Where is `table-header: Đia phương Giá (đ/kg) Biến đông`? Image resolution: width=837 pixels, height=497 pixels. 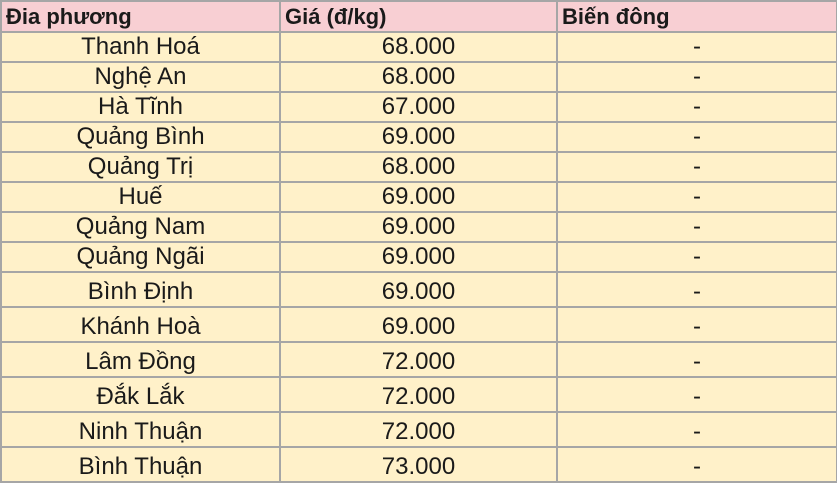
table-header: Đia phương Giá (đ/kg) Biến đông is located at coordinates (418, 16).